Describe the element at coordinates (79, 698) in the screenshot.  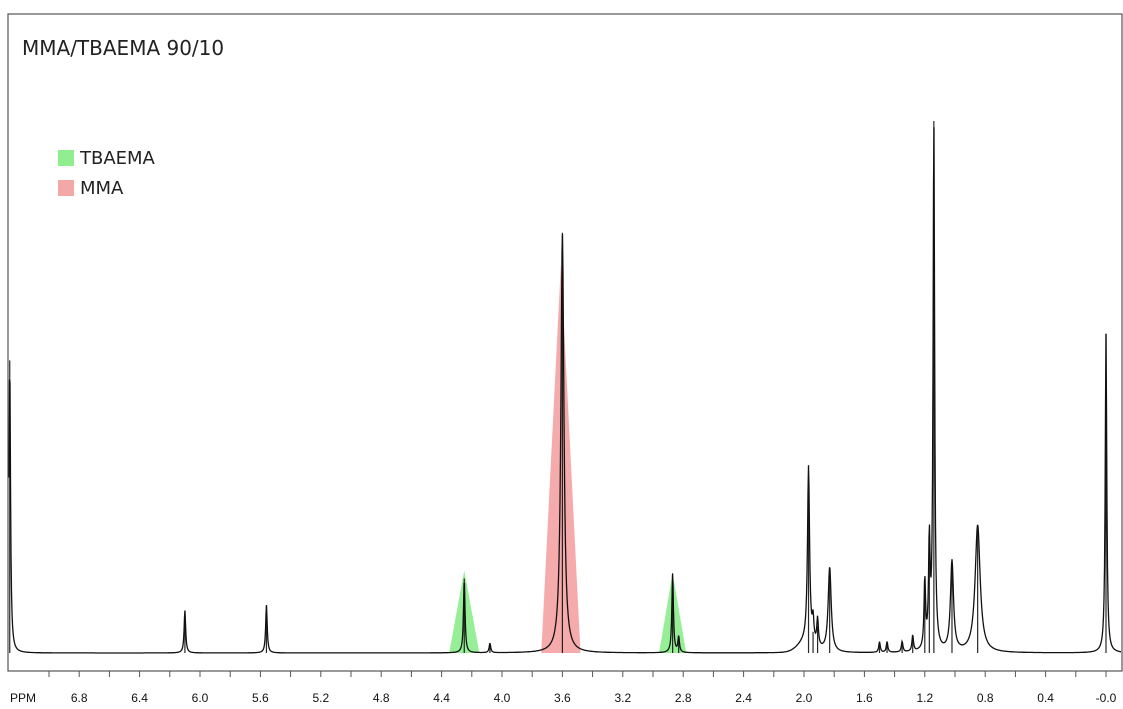
I see `x-tick-label: 6.8` at that location.